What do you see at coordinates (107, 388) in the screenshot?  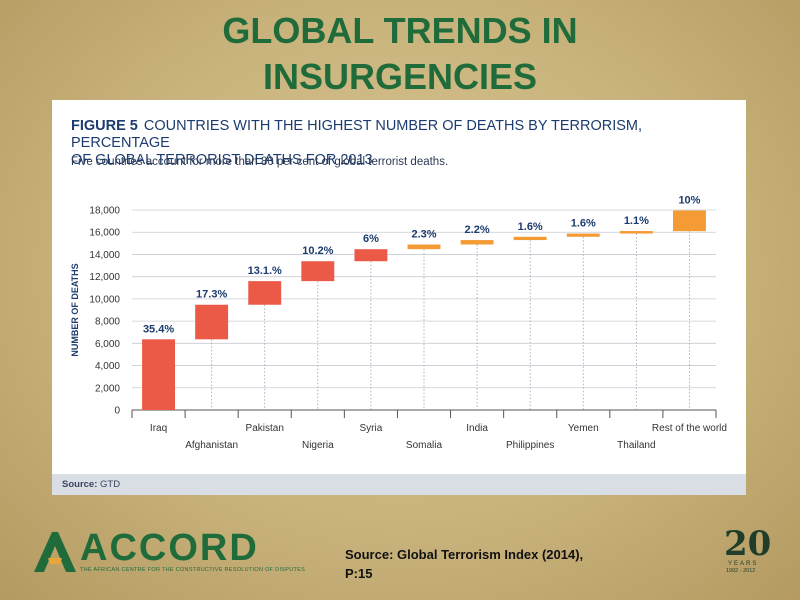 I see `y-tick-label: 2,000` at bounding box center [107, 388].